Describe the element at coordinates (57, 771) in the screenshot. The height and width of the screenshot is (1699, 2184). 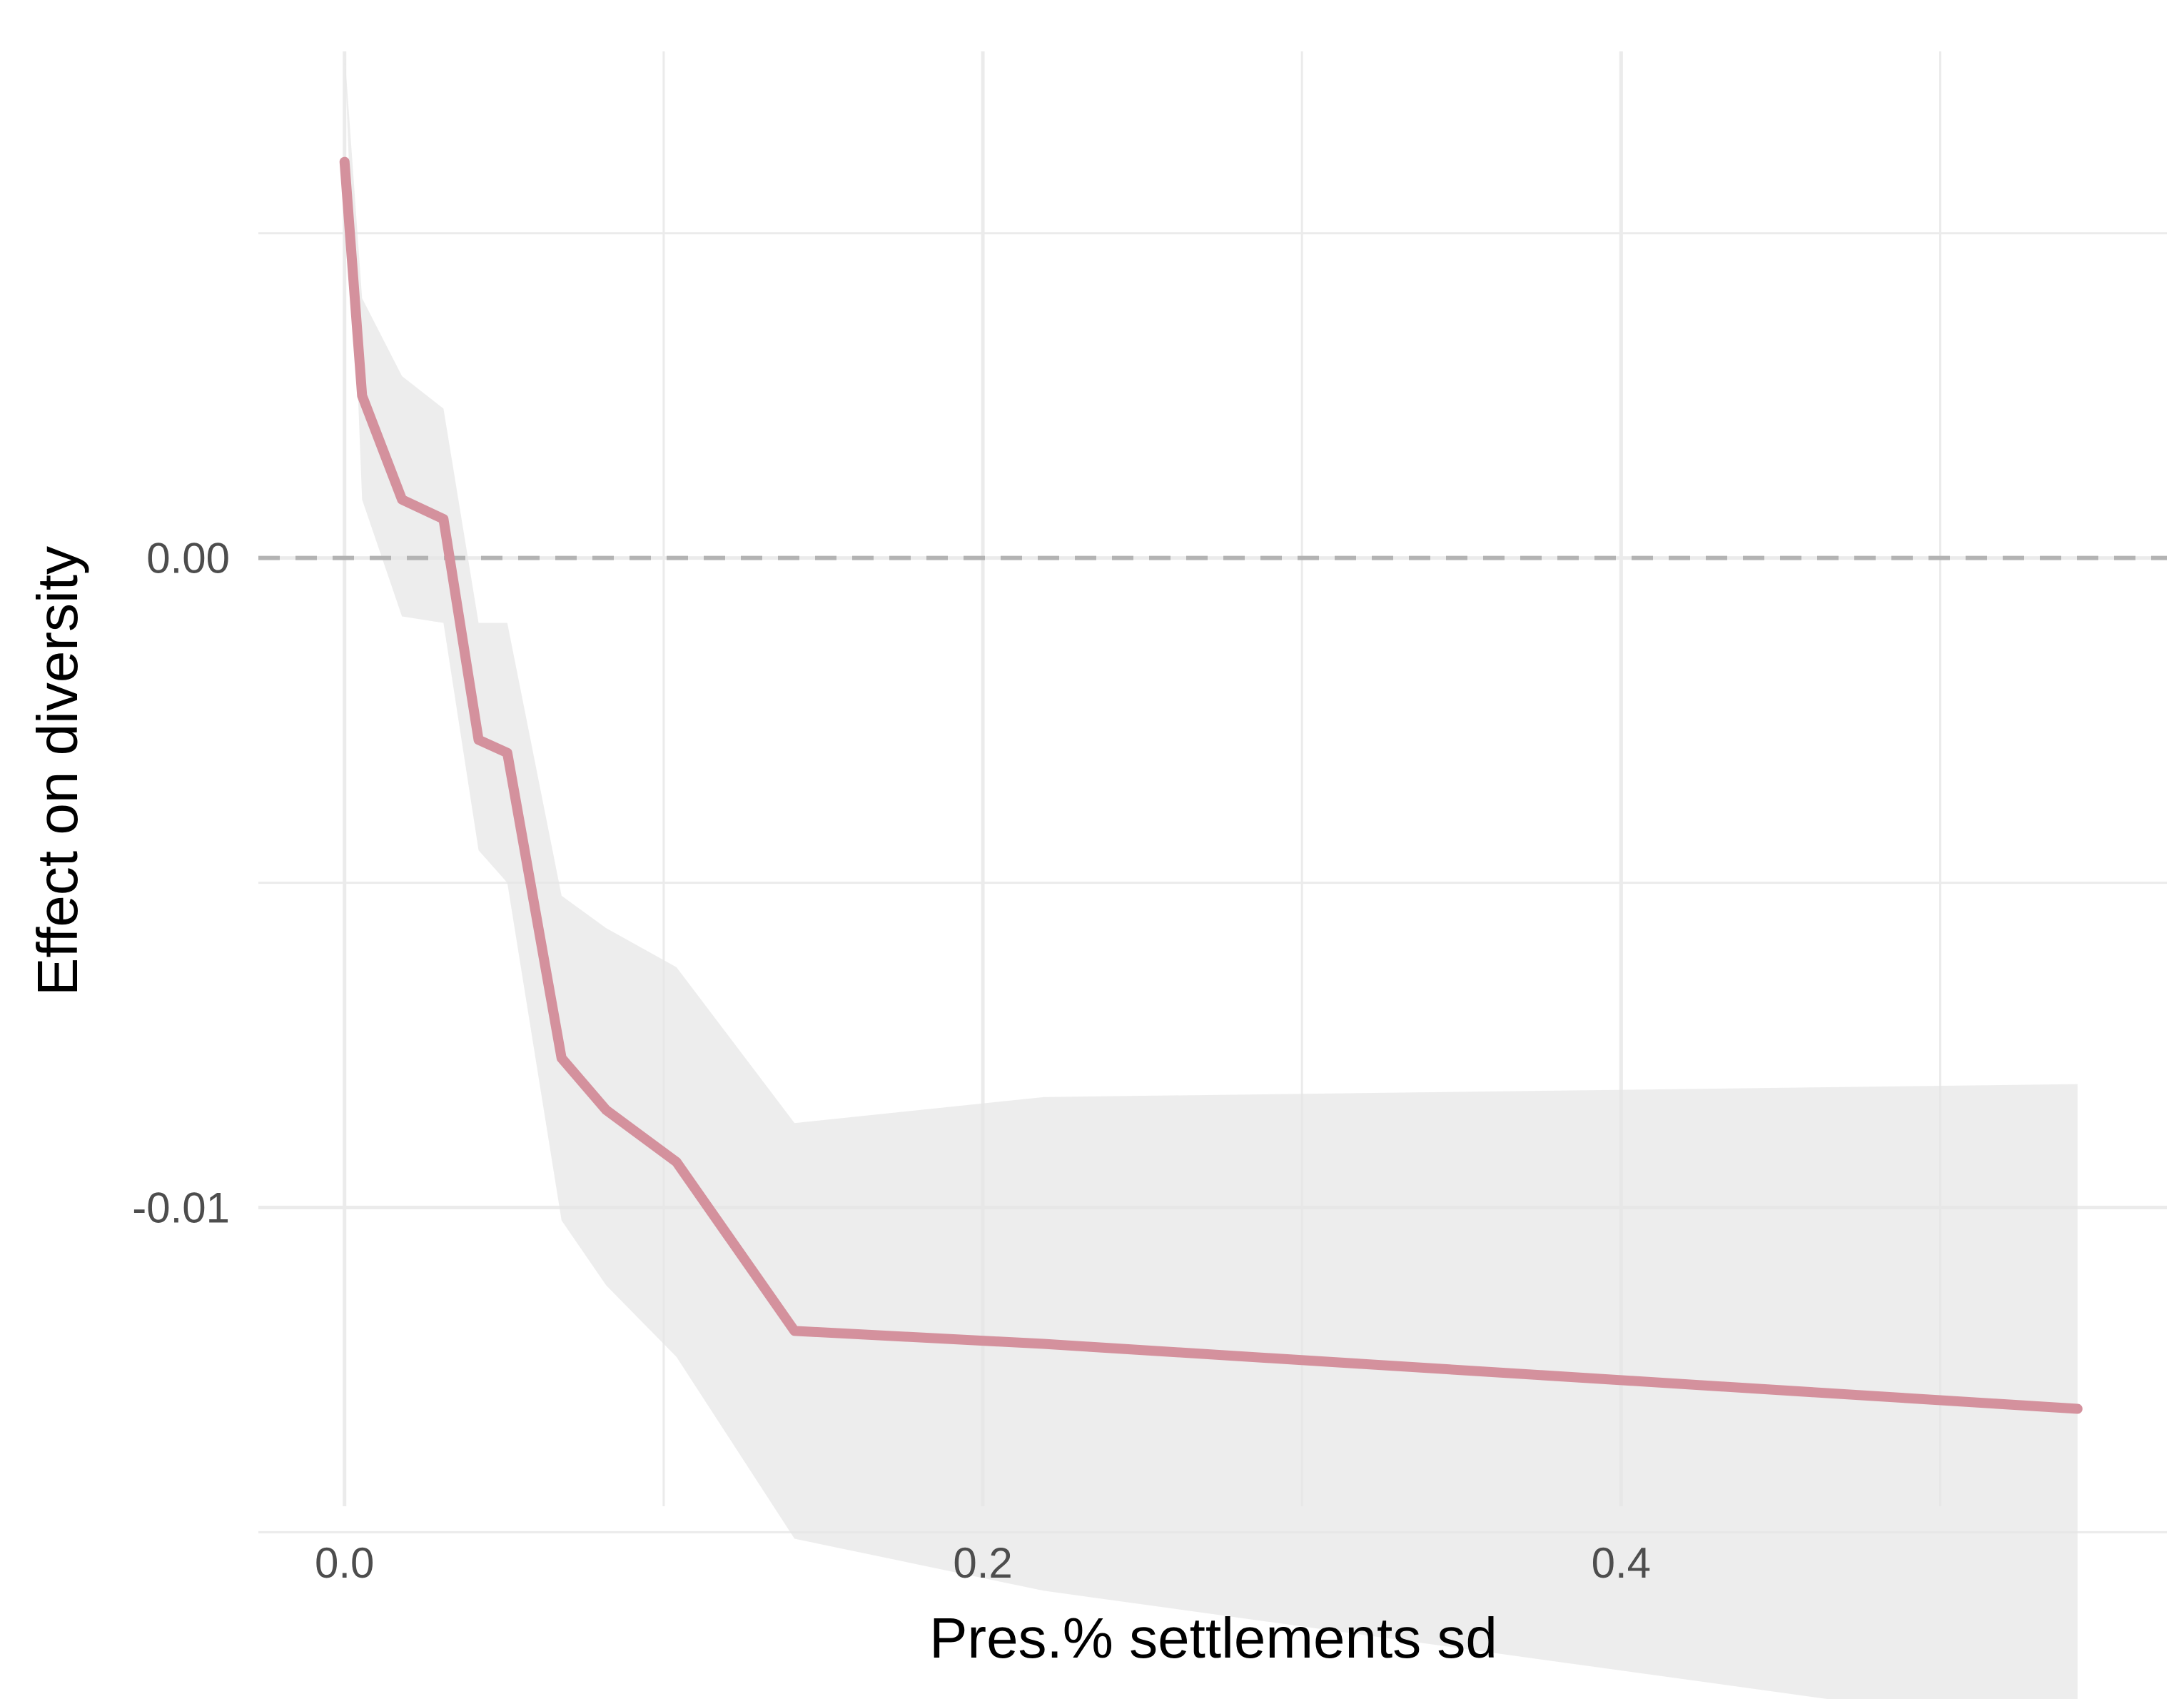
I see `y-axis-title: Effect on diversity` at that location.